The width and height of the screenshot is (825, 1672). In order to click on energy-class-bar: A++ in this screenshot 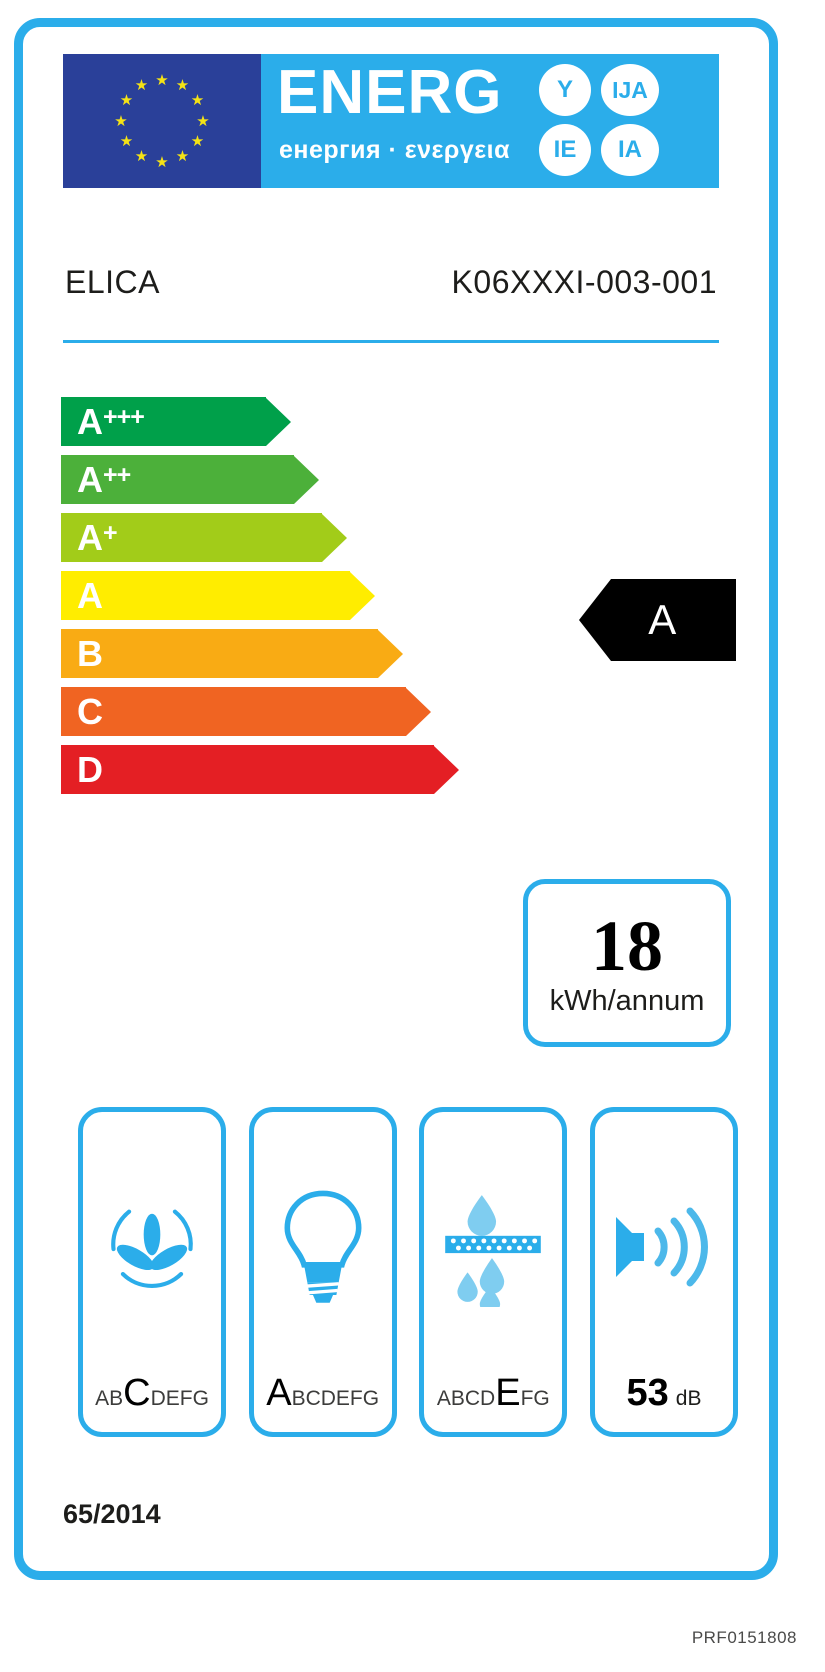, I will do `click(271, 479)`.